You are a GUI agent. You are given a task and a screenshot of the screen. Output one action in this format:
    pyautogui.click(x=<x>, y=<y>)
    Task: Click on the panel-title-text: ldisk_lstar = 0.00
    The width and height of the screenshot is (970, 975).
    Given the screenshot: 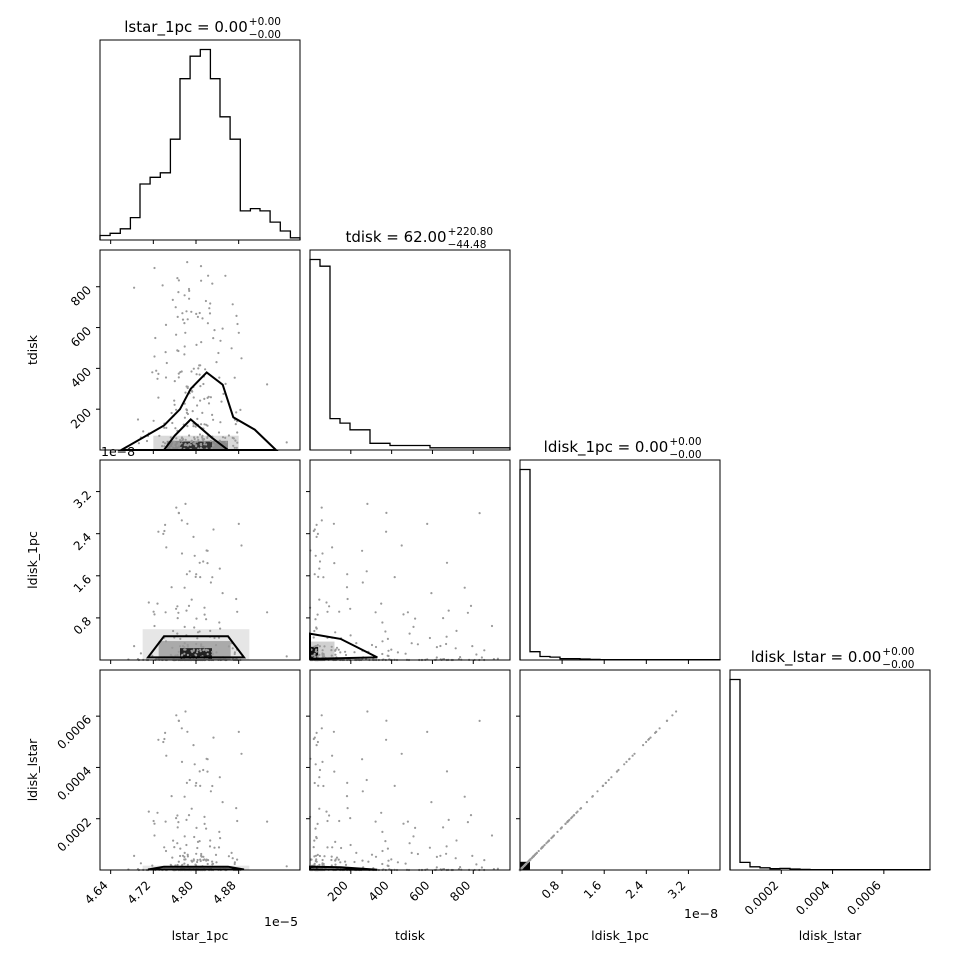 What is the action you would take?
    pyautogui.click(x=816, y=657)
    